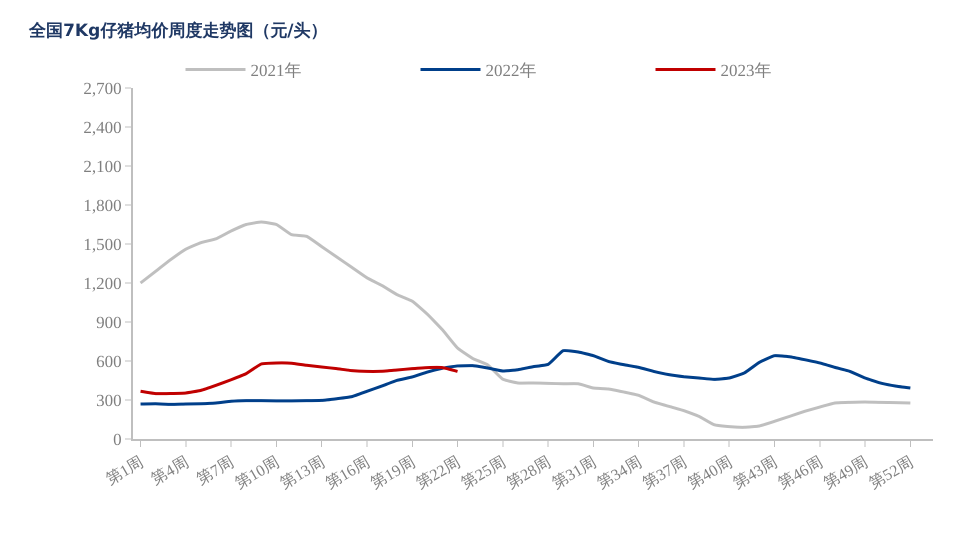 The width and height of the screenshot is (970, 535). Describe the element at coordinates (170, 471) in the screenshot. I see `x-tick-label: 第4周` at that location.